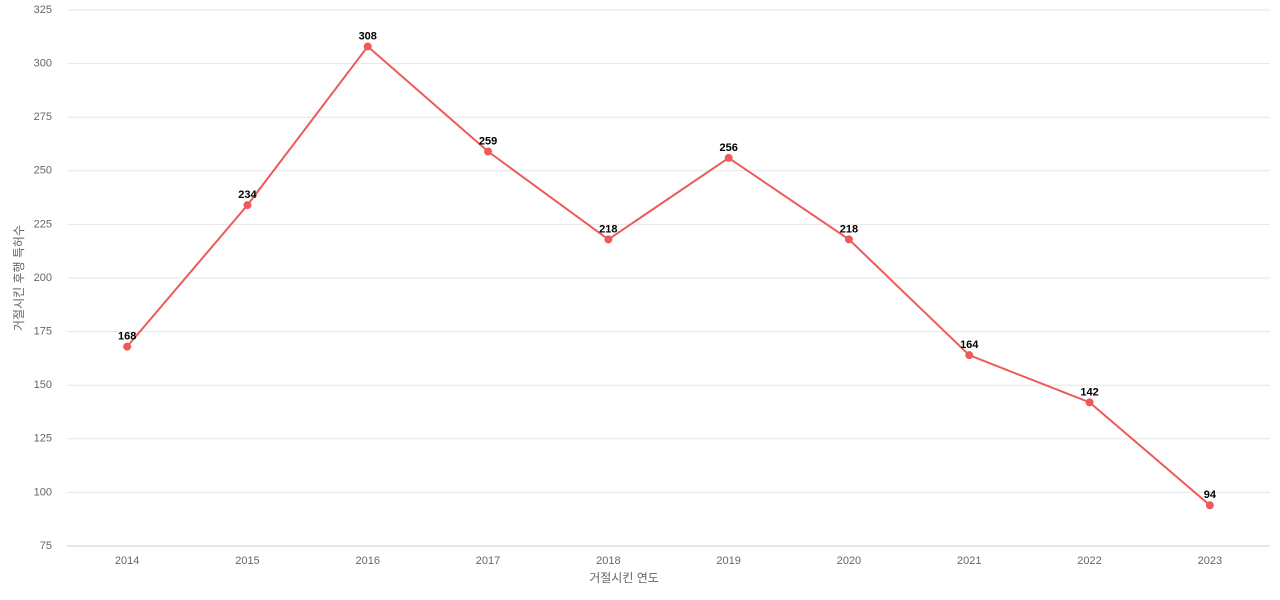 The image size is (1280, 600). Describe the element at coordinates (43, 492) in the screenshot. I see `y-tick-label: 100` at that location.